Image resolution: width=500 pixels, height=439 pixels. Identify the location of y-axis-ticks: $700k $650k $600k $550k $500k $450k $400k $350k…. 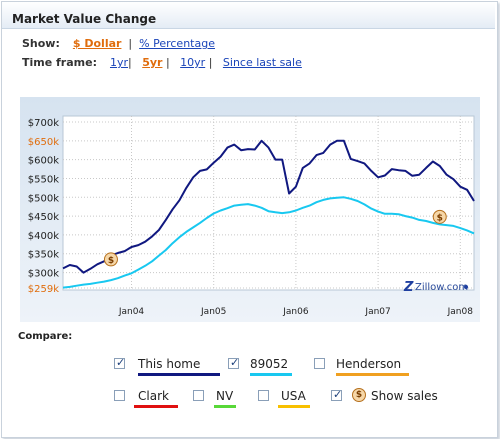
(43, 206).